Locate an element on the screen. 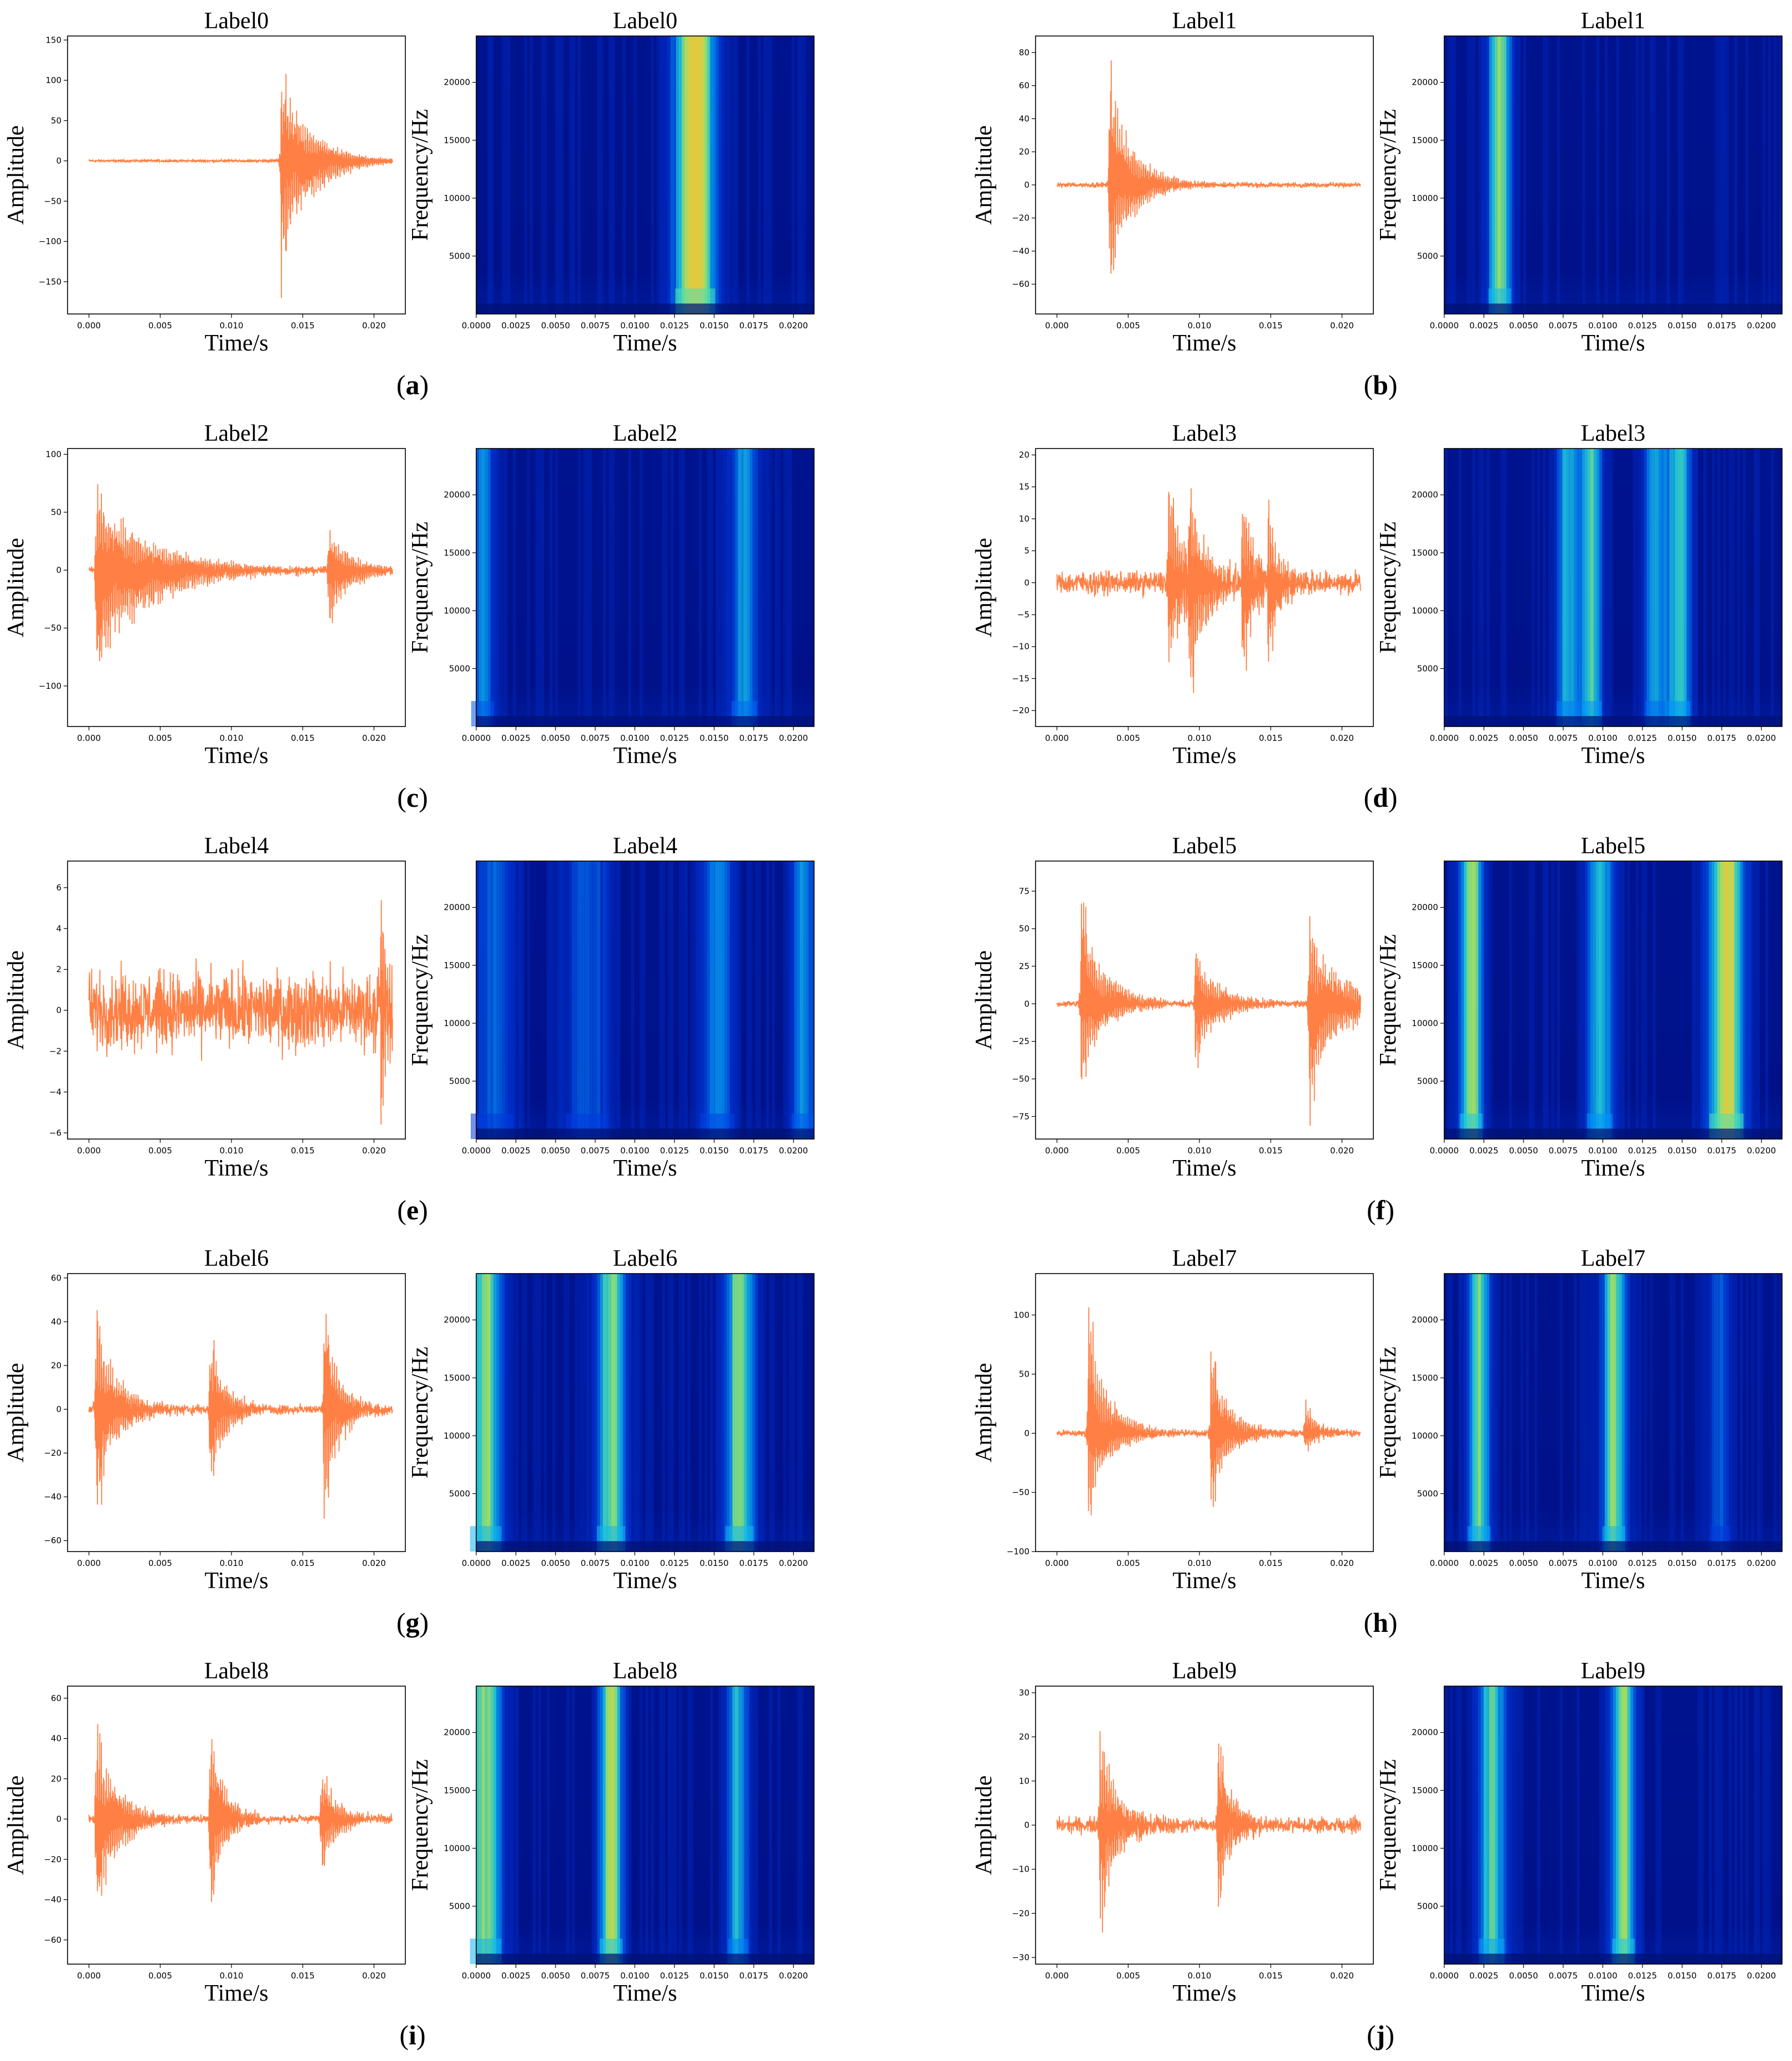  spectrogram-y-axis-label: Frequency/Hz is located at coordinates (1388, 1825).